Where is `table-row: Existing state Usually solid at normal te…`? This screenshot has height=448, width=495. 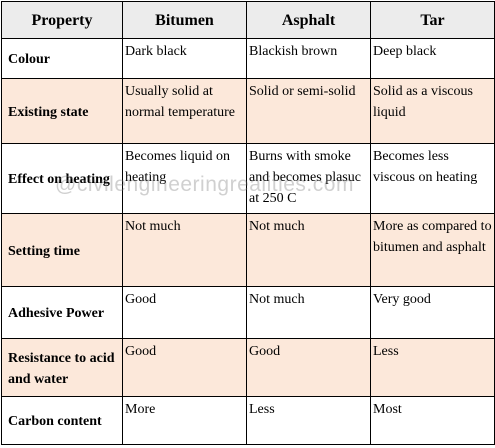 table-row: Existing state Usually solid at normal te… is located at coordinates (248, 111).